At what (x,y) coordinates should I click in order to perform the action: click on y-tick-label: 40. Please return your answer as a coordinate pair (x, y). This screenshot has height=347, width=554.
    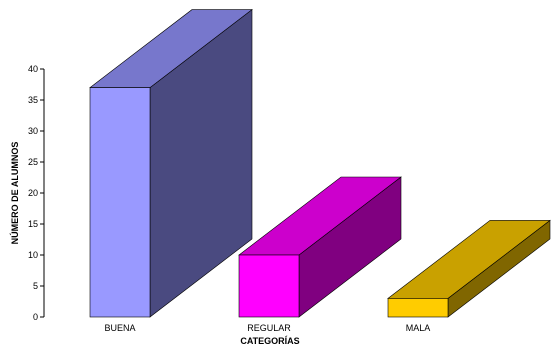
    Looking at the image, I should click on (33, 69).